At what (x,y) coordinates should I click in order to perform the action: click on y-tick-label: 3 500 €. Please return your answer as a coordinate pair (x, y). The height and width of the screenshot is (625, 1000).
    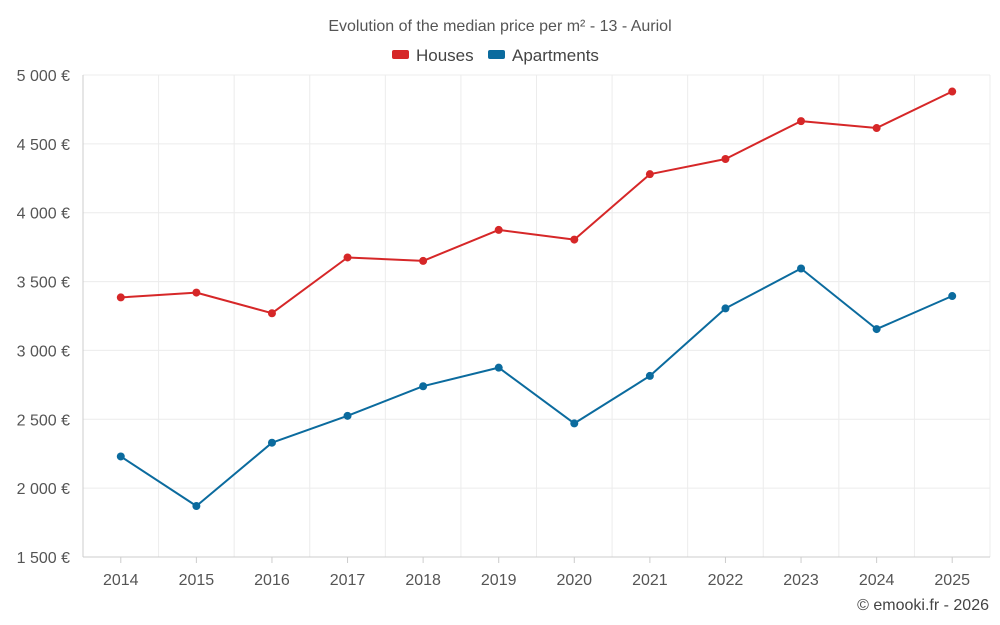
    Looking at the image, I should click on (43, 283).